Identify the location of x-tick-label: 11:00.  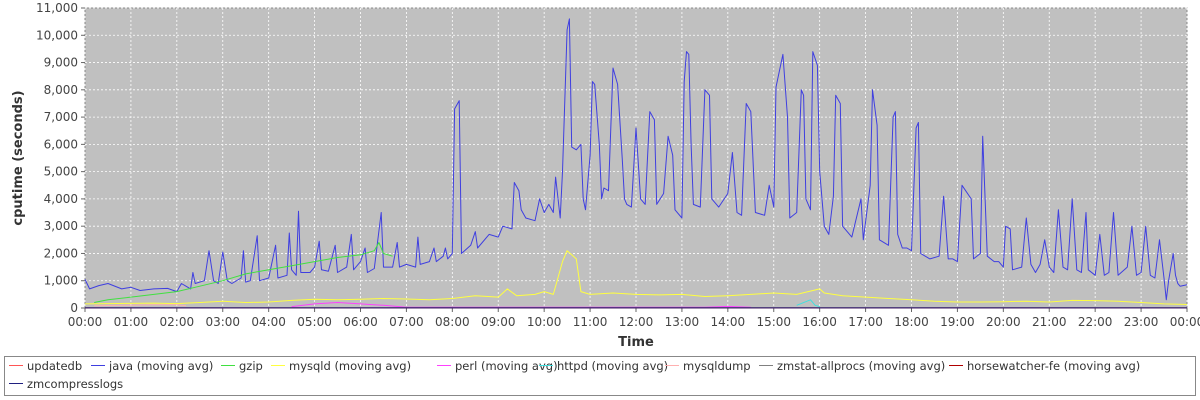
(590, 322).